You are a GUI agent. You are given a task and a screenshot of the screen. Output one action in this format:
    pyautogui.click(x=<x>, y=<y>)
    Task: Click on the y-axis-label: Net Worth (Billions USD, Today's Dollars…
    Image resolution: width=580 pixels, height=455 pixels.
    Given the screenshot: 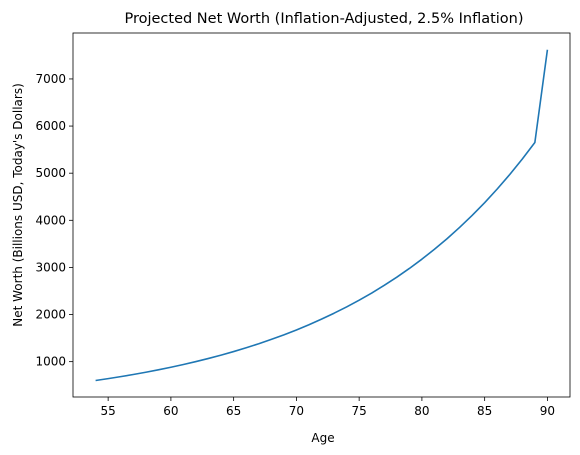 What is the action you would take?
    pyautogui.click(x=18, y=205)
    